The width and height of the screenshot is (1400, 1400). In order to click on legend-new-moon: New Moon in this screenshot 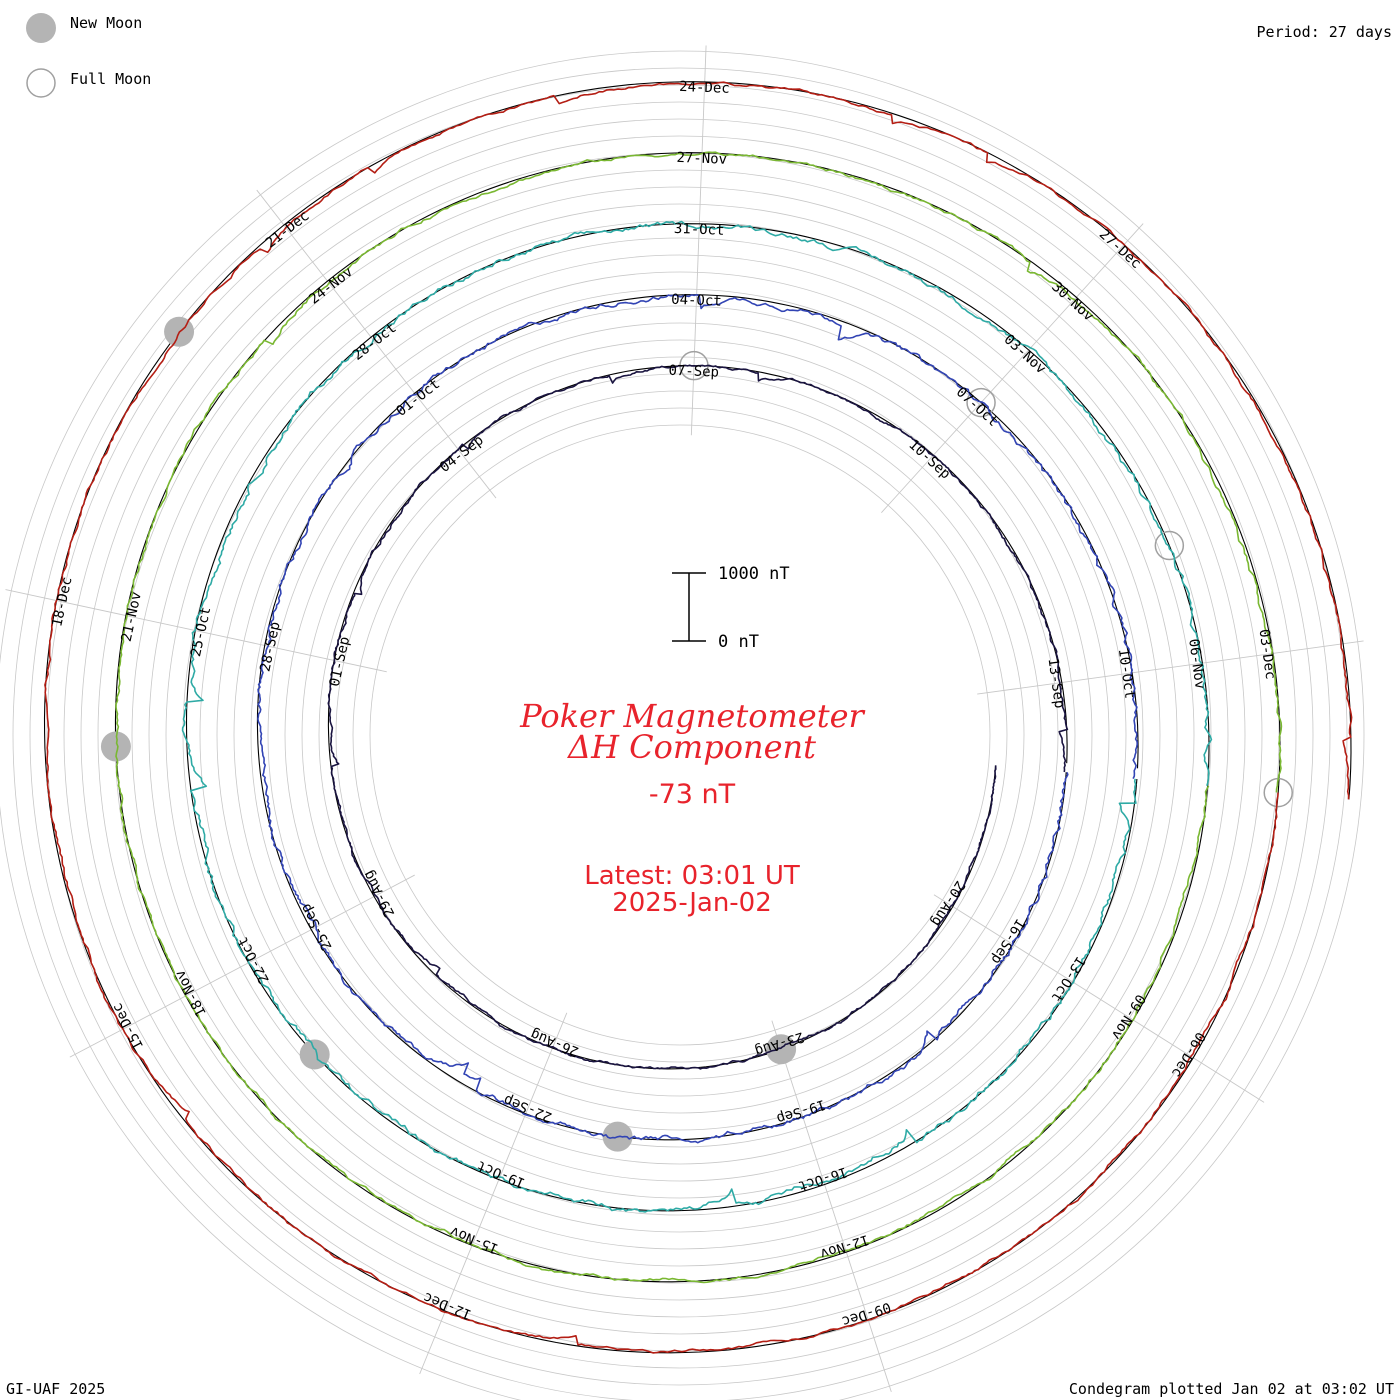, I will do `click(106, 23)`.